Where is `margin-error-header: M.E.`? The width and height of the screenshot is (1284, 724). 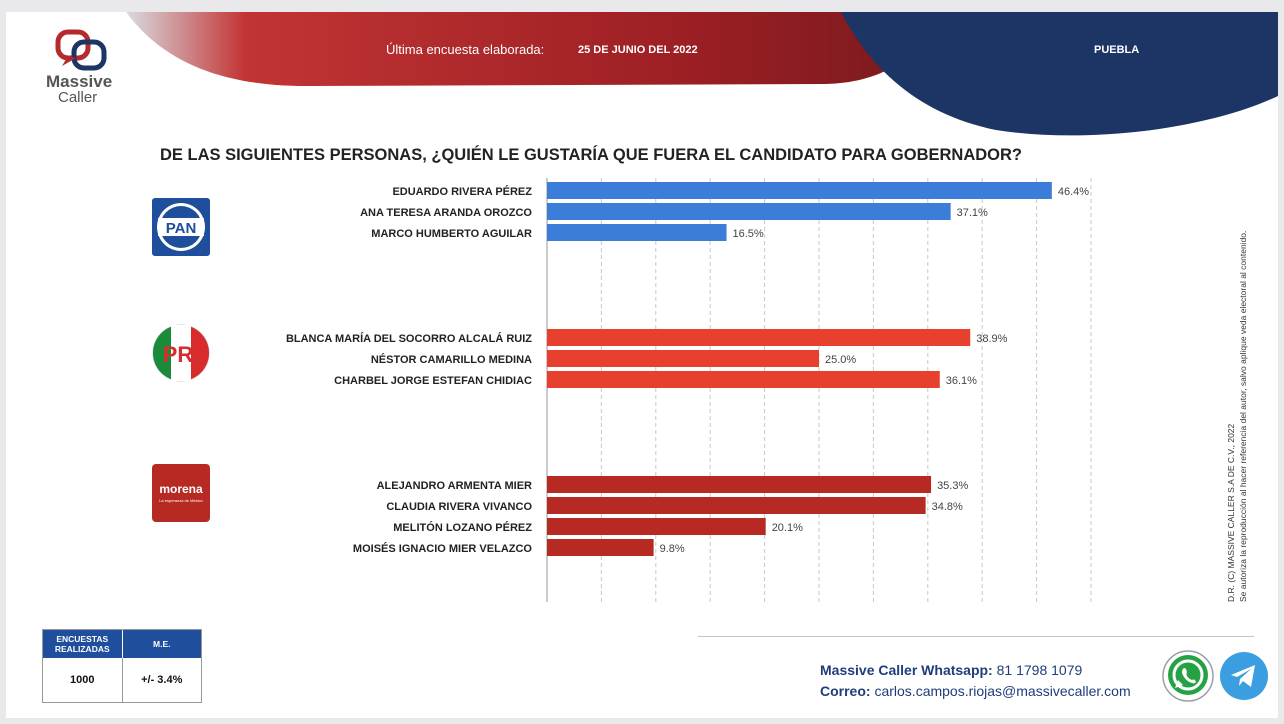
margin-error-header: M.E. is located at coordinates (162, 644).